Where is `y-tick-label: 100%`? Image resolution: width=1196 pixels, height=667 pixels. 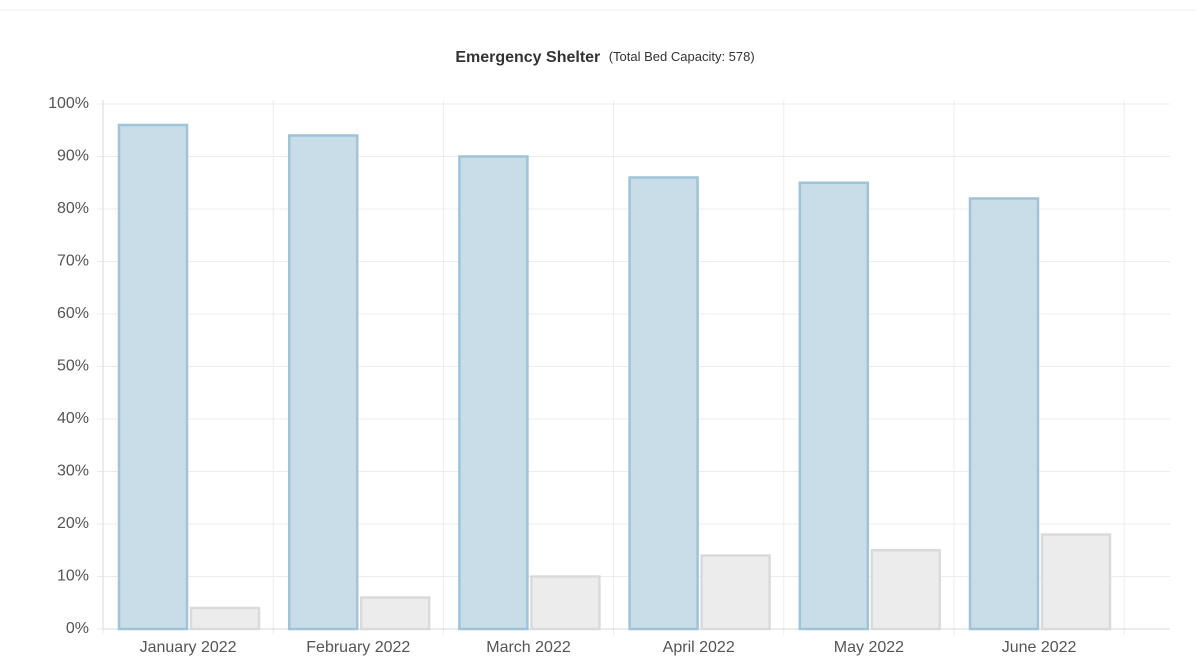 y-tick-label: 100% is located at coordinates (68, 103).